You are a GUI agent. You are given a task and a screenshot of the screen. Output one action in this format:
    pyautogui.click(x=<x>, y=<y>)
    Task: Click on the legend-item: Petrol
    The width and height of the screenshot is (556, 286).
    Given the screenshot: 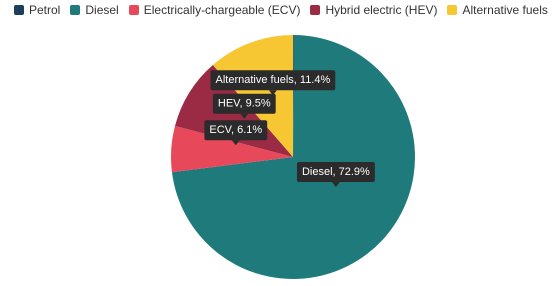 What is the action you would take?
    pyautogui.click(x=37, y=10)
    